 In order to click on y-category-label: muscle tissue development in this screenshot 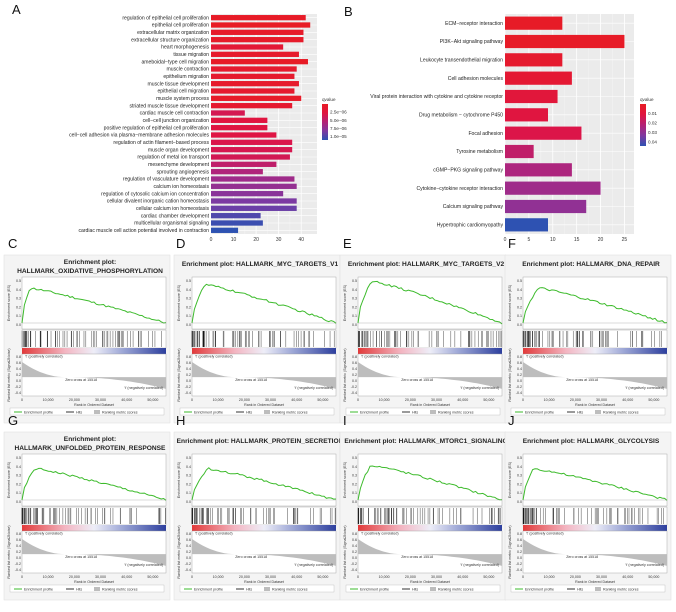, I will do `click(179, 84)`.